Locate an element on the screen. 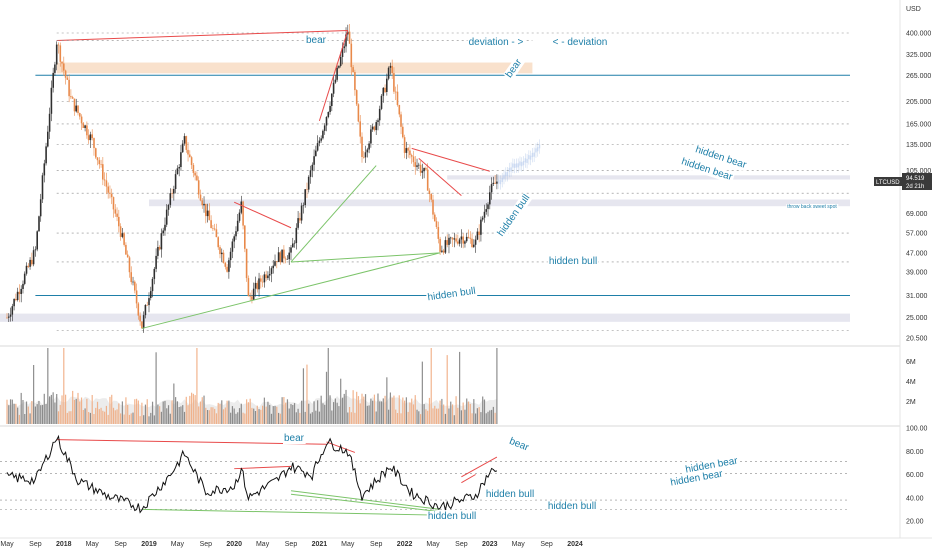 The width and height of the screenshot is (932, 550). deviation-right-label: deviation - > is located at coordinates (496, 42).